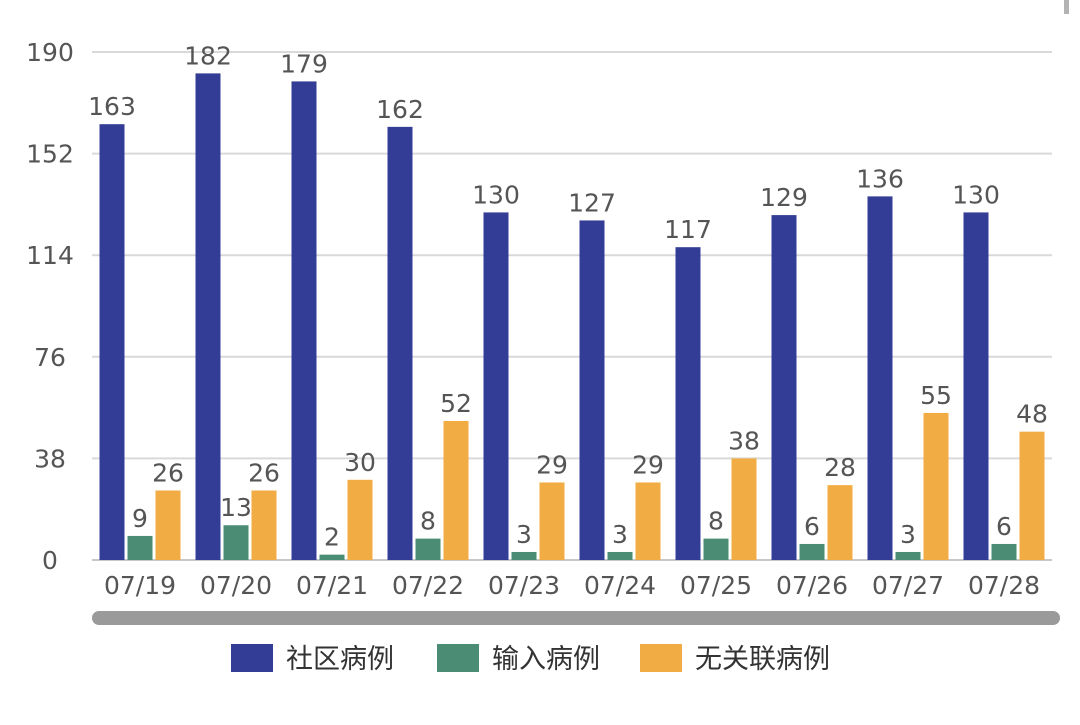 The width and height of the screenshot is (1080, 725). What do you see at coordinates (524, 585) in the screenshot?
I see `x-tick-label: 07/23` at bounding box center [524, 585].